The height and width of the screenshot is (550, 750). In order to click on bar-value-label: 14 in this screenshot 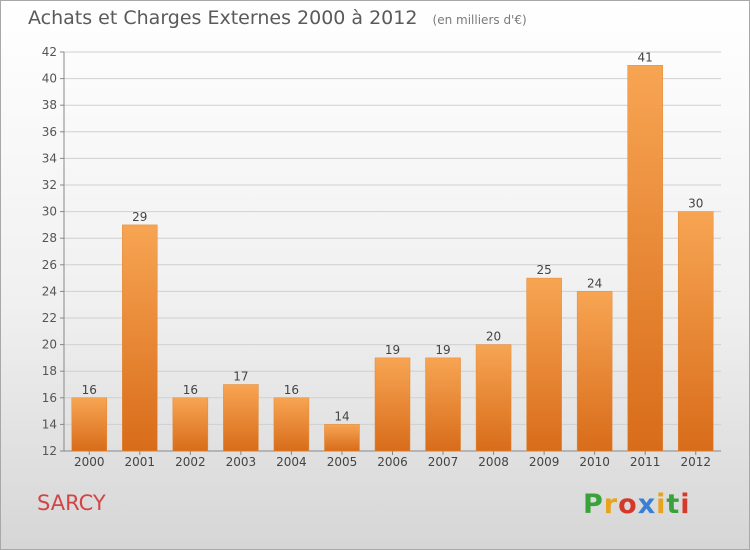, I will do `click(341, 416)`.